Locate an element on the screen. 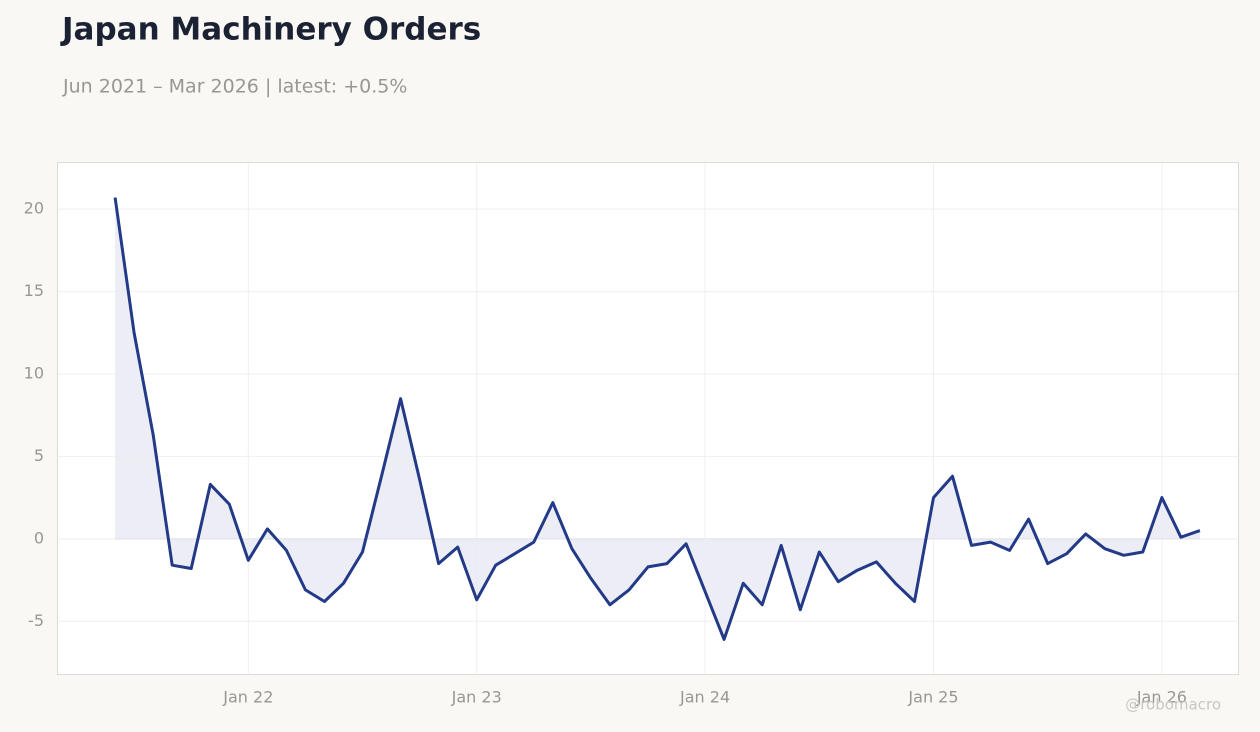  x-tick-label: Jan 26 is located at coordinates (1161, 697).